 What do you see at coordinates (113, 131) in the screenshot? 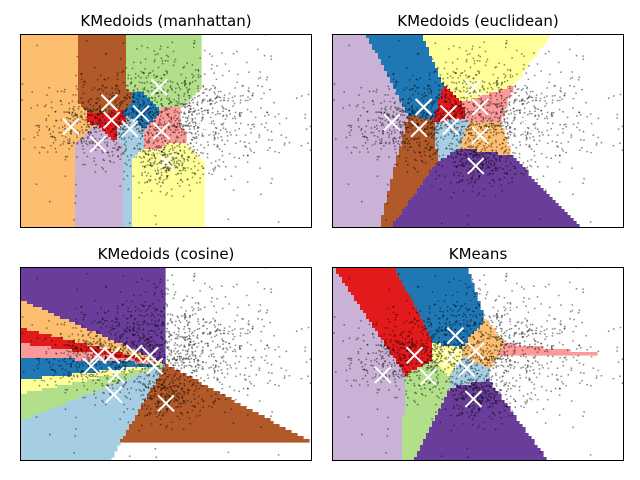
I see `cluster-regions` at bounding box center [113, 131].